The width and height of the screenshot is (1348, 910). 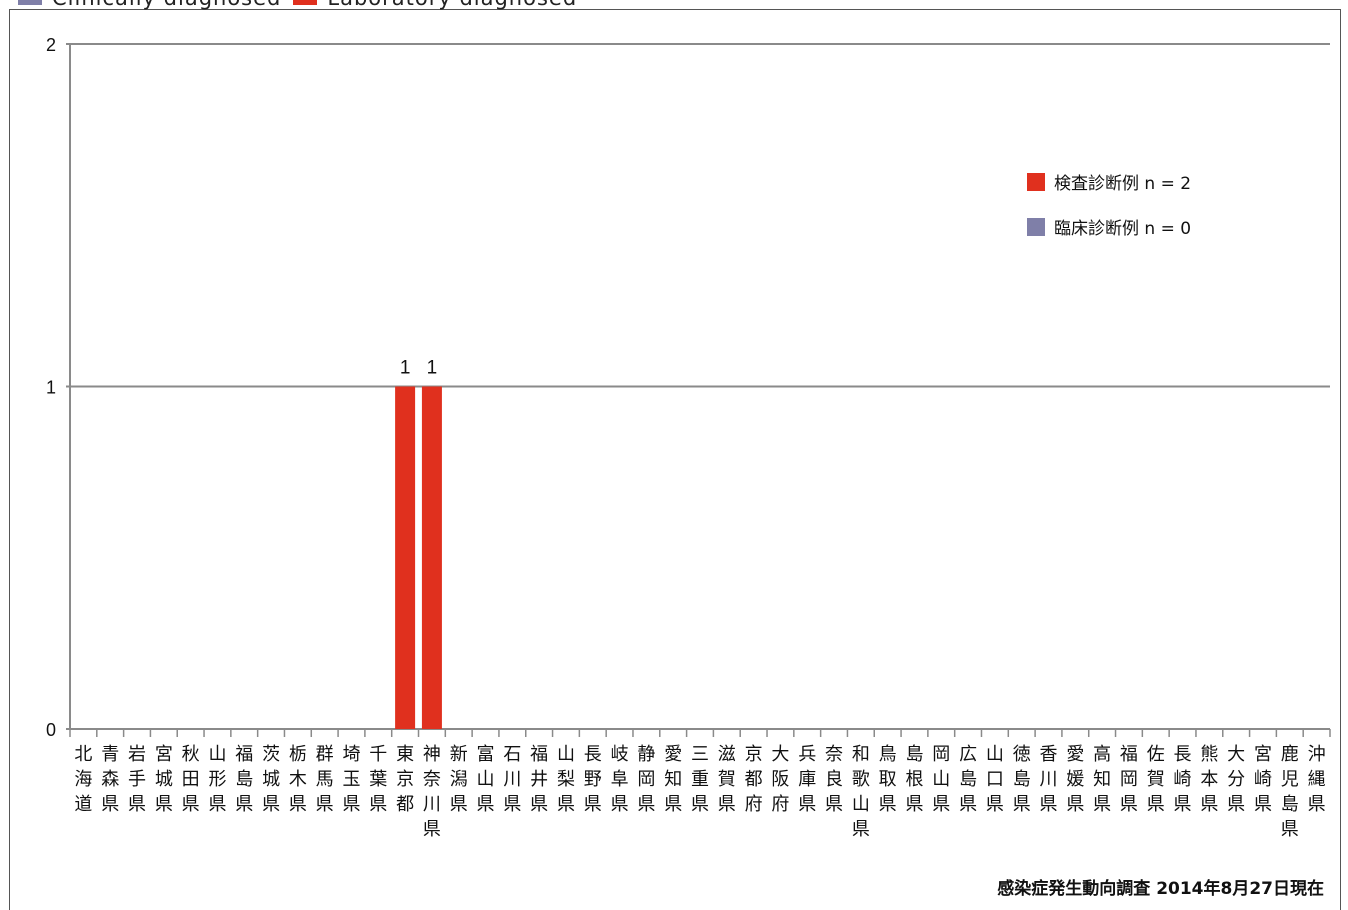 What do you see at coordinates (405, 368) in the screenshot?
I see `data-label-東京都: 1` at bounding box center [405, 368].